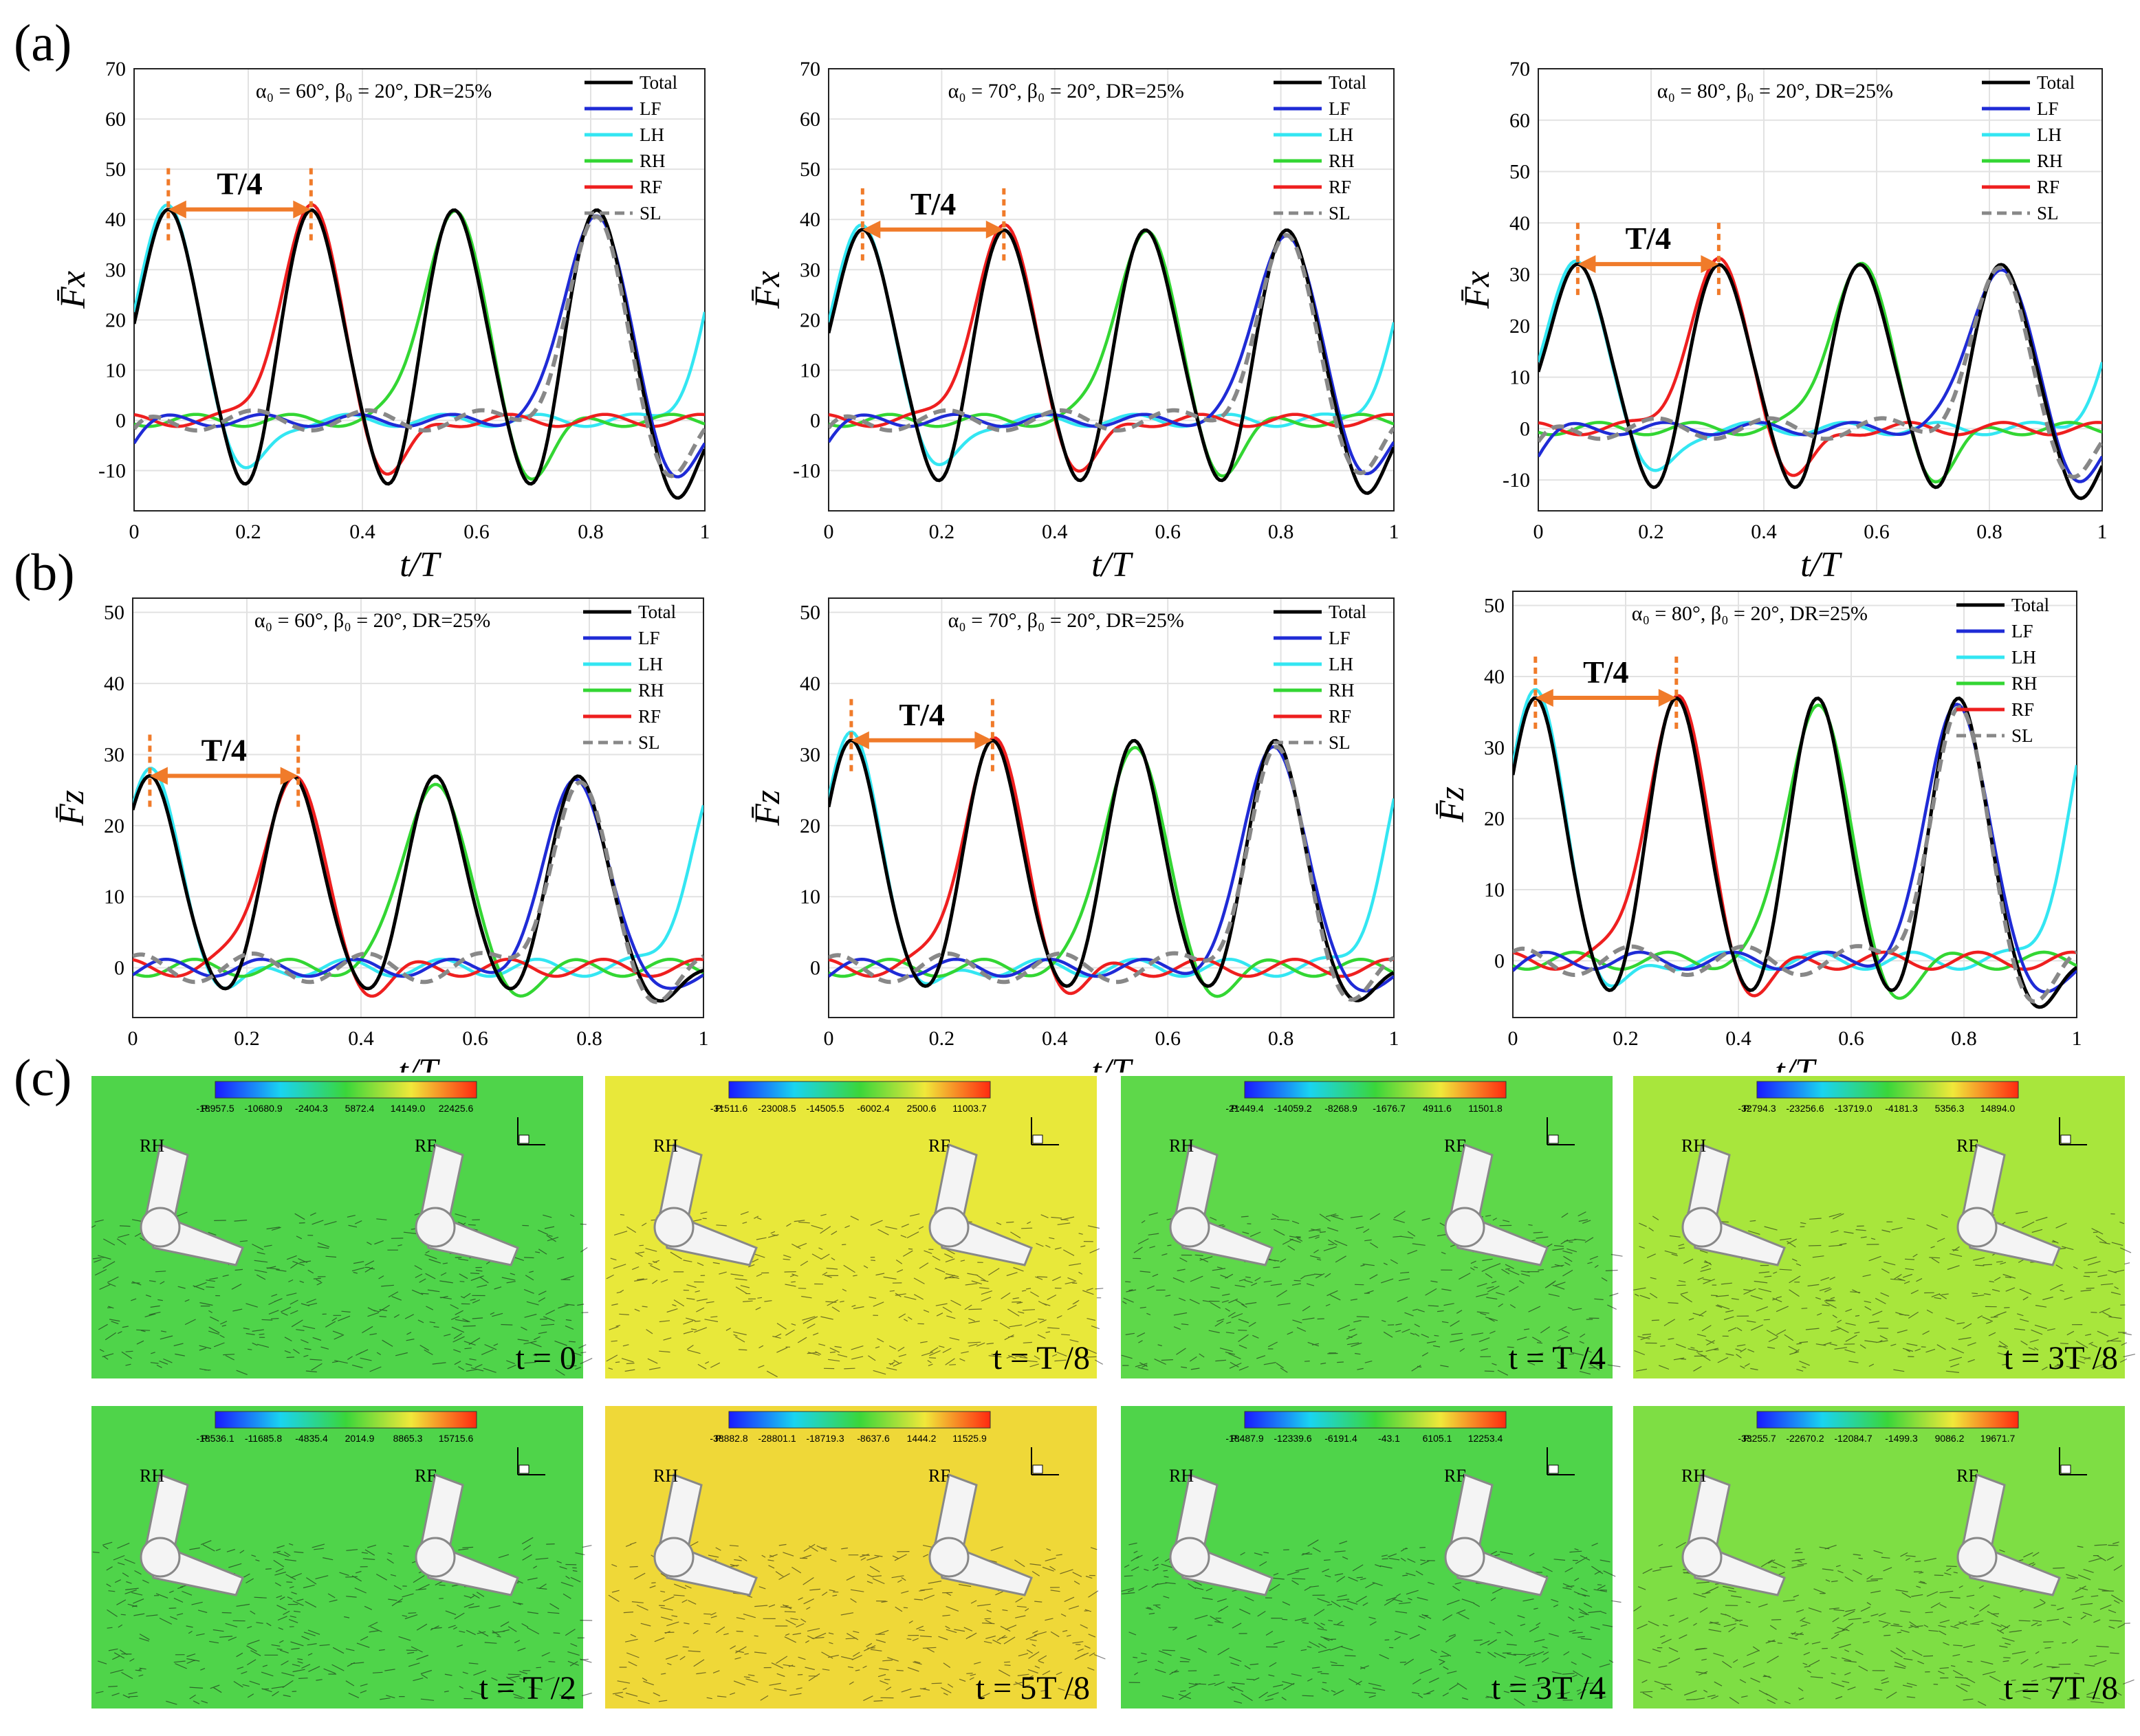 This screenshot has height=1736, width=2140. What do you see at coordinates (1111, 807) in the screenshot?
I see `plot-frame` at bounding box center [1111, 807].